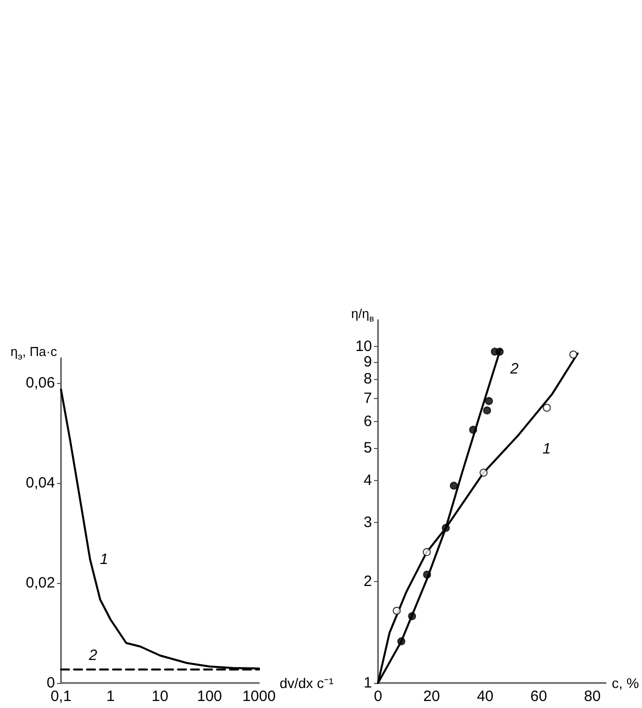  I want to click on y-tick-label: 0,04, so click(40, 483).